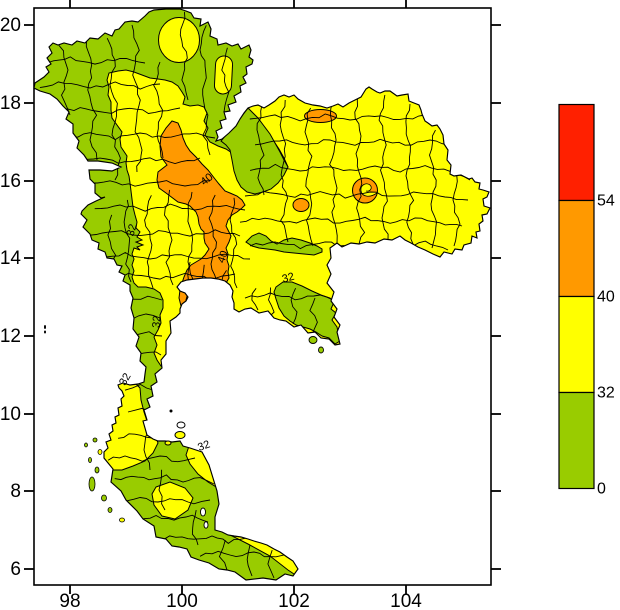 This screenshot has width=620, height=610. What do you see at coordinates (10, 103) in the screenshot?
I see `svg-text: 18` at bounding box center [10, 103].